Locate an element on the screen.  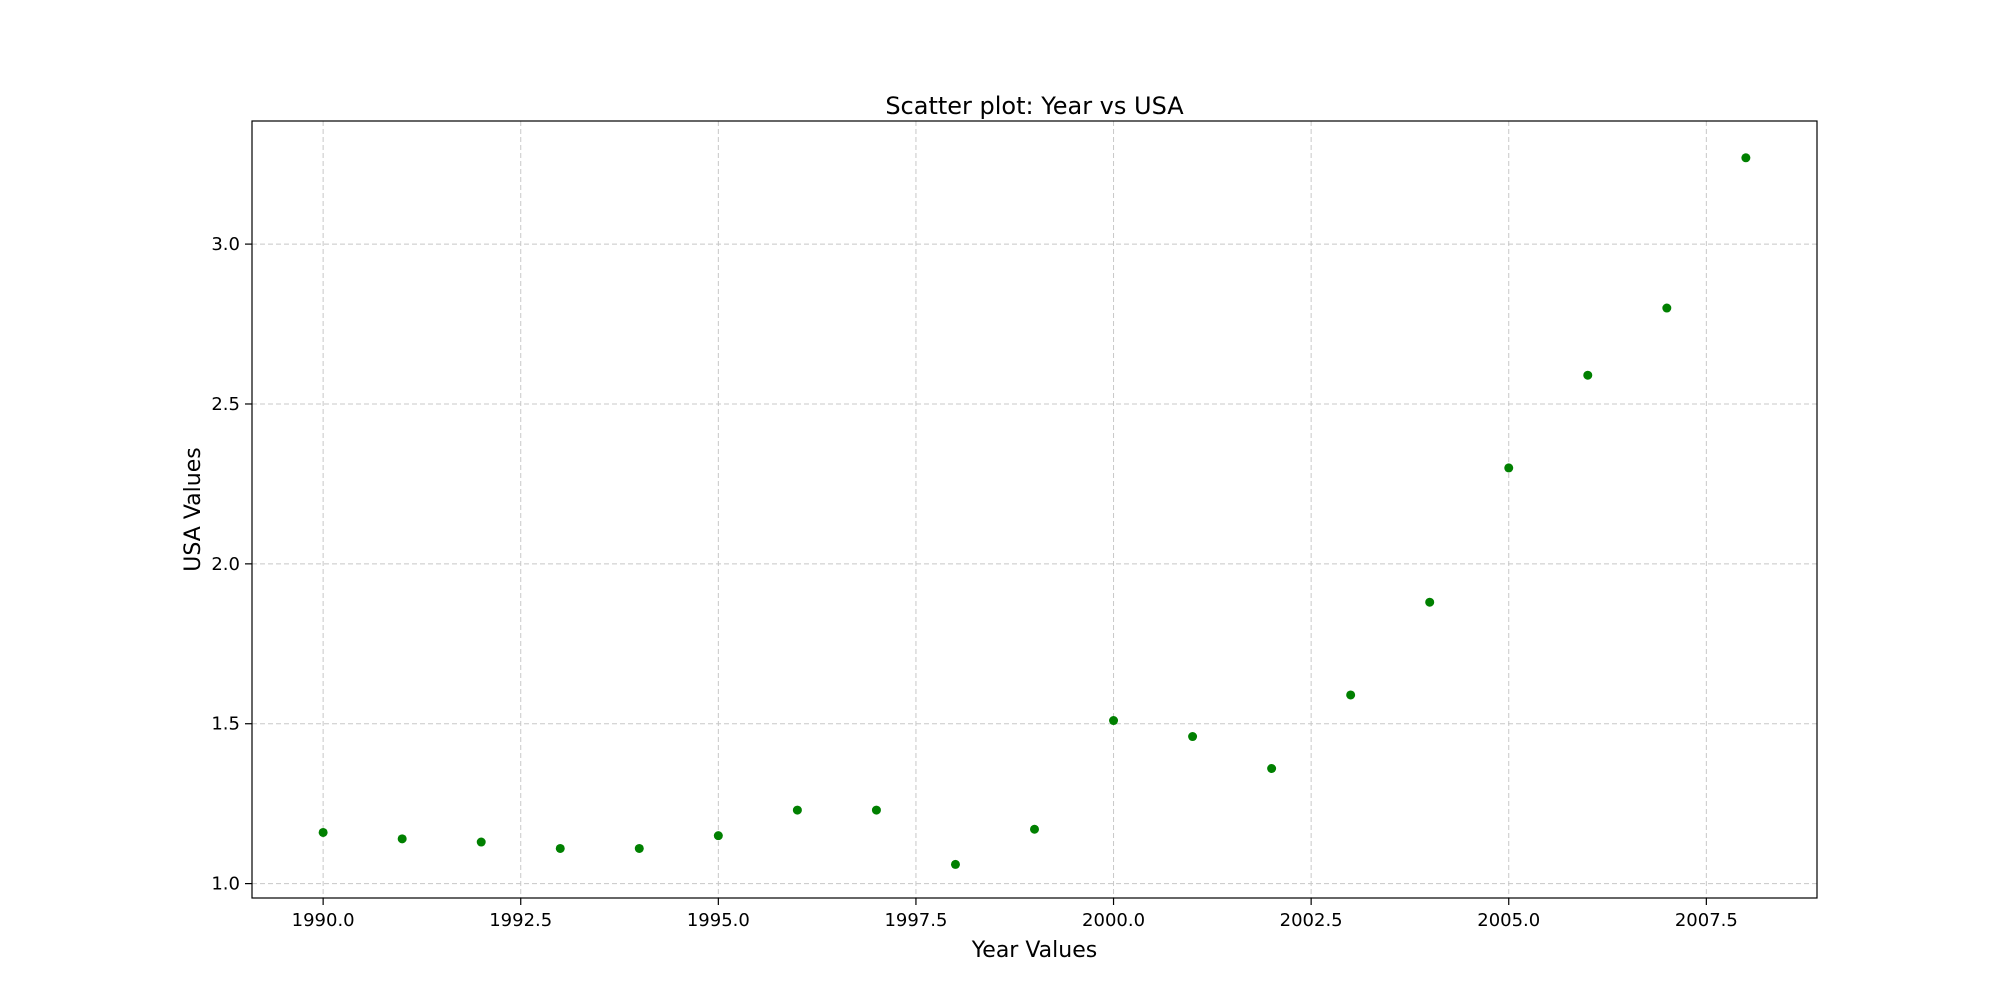
y-axis-label: USA Values is located at coordinates (193, 509).